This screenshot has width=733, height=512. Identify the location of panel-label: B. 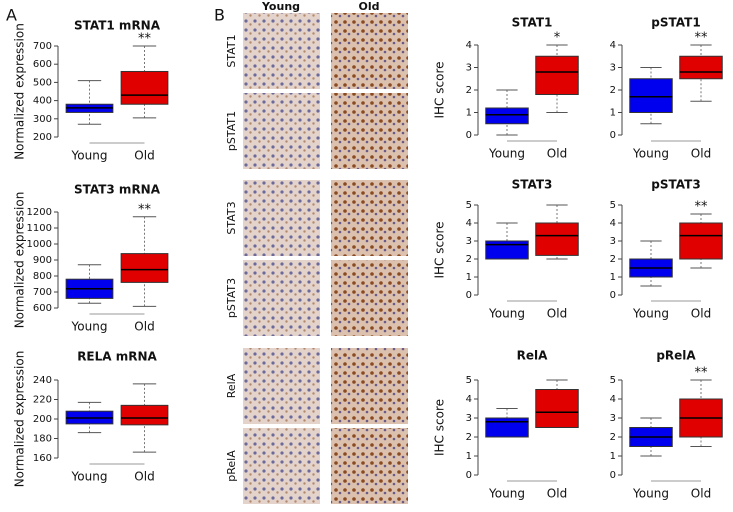
(219, 15).